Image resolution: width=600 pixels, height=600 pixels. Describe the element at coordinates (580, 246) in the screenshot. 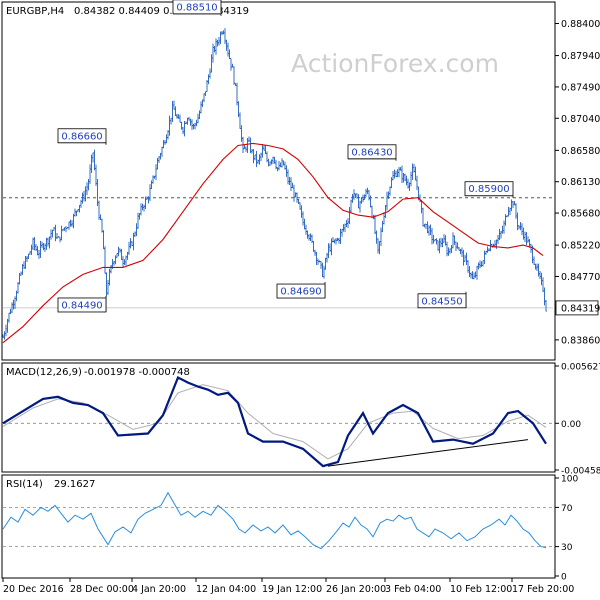

I see `price-ytick-label: 0.85220` at that location.